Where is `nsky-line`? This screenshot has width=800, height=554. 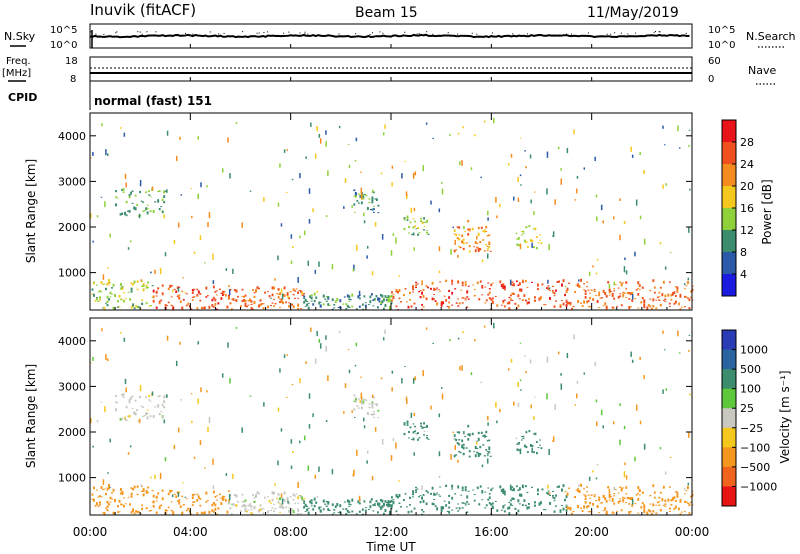 nsky-line is located at coordinates (389, 36).